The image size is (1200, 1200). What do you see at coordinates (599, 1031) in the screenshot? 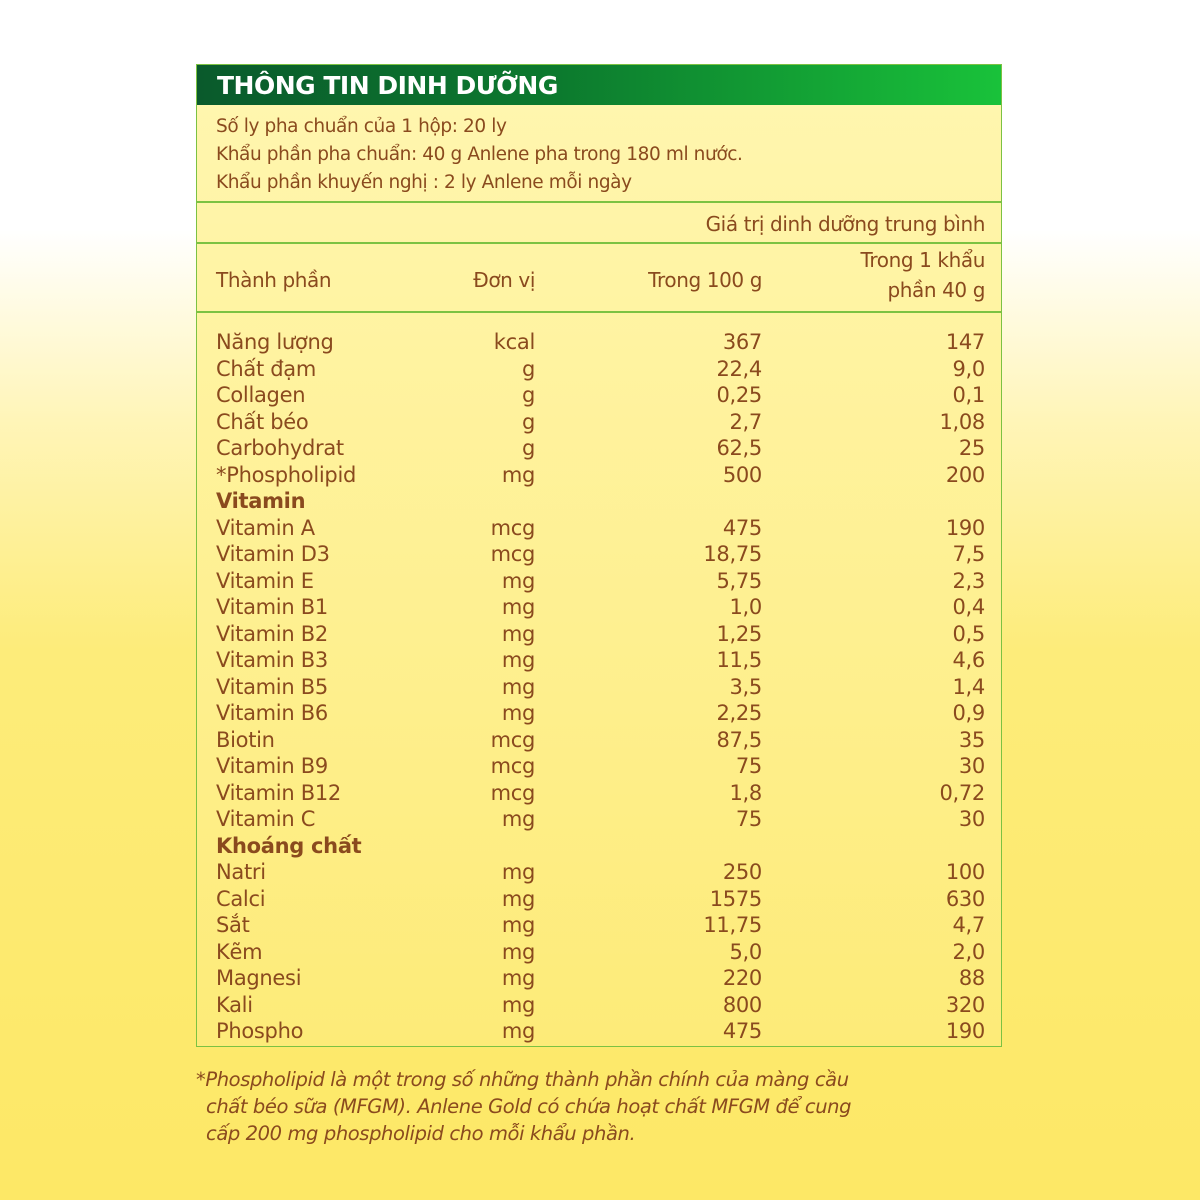
I see `table-row: Phospho mg 475 190` at bounding box center [599, 1031].